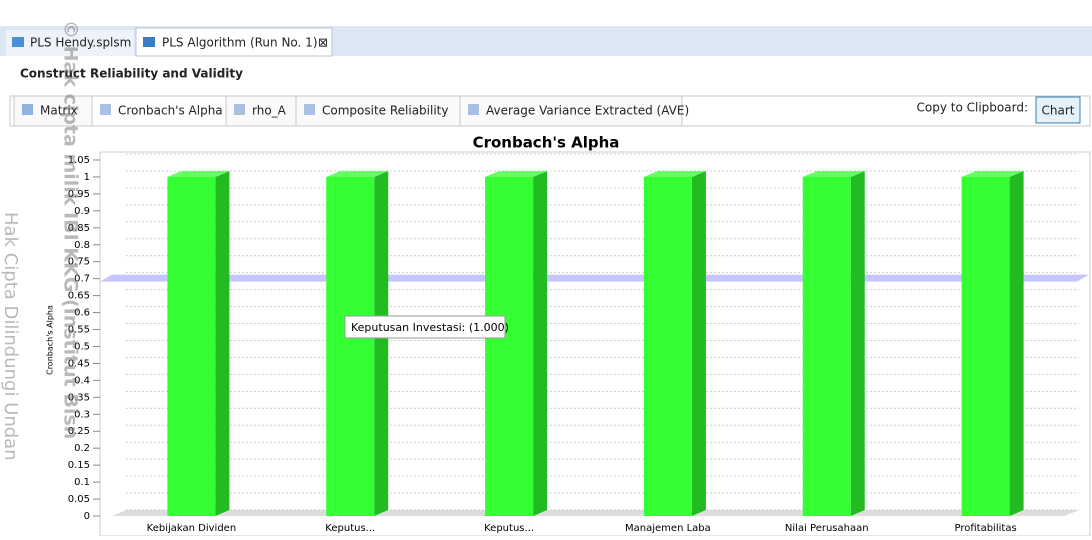 This screenshot has width=1092, height=540. Describe the element at coordinates (80, 43) in the screenshot. I see `editor-tab-label: PLS Hendy.splsm` at that location.